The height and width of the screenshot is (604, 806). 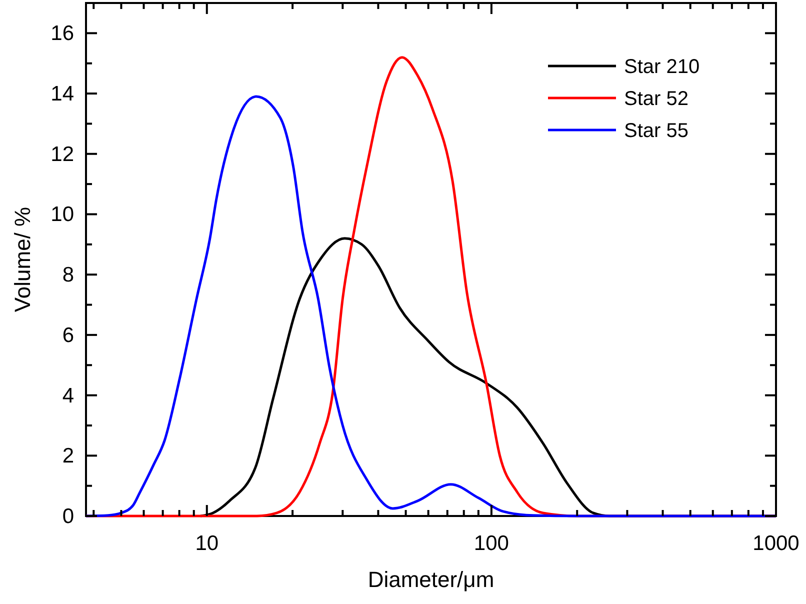 I want to click on y-tick-label: 2, so click(x=68, y=456).